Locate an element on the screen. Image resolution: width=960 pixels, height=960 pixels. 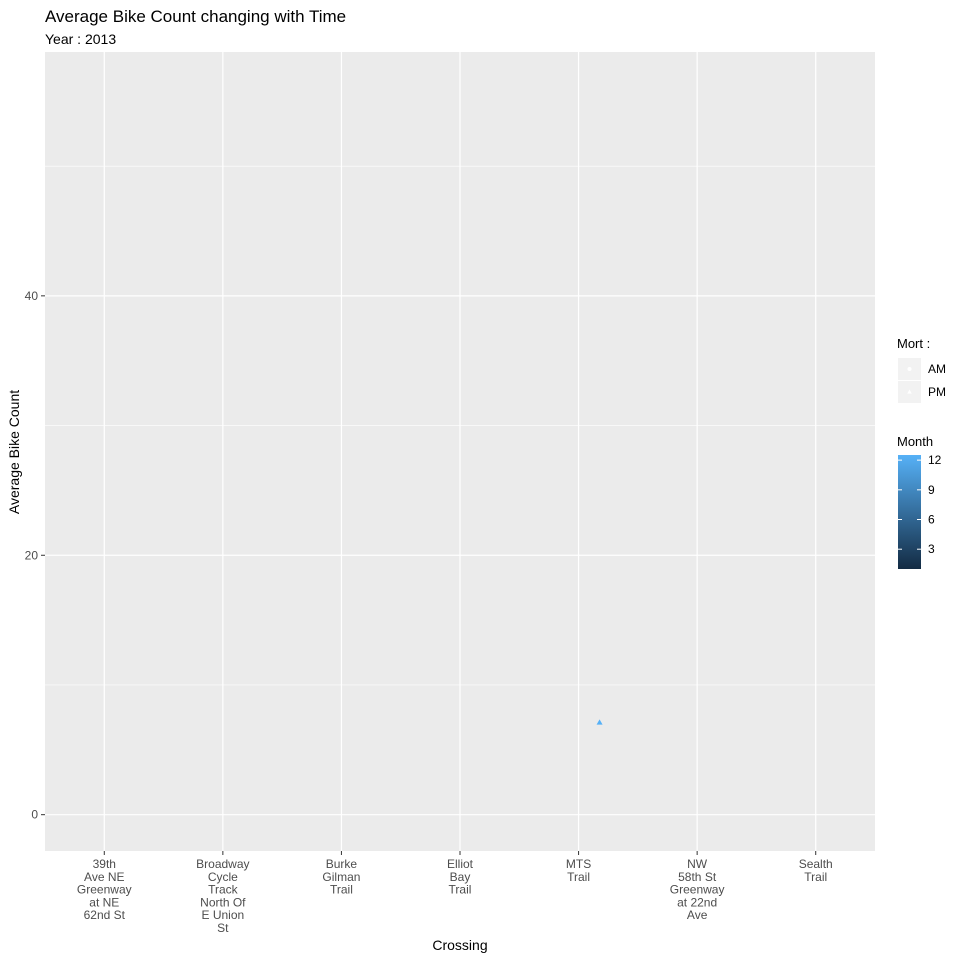
data-points is located at coordinates (599, 722).